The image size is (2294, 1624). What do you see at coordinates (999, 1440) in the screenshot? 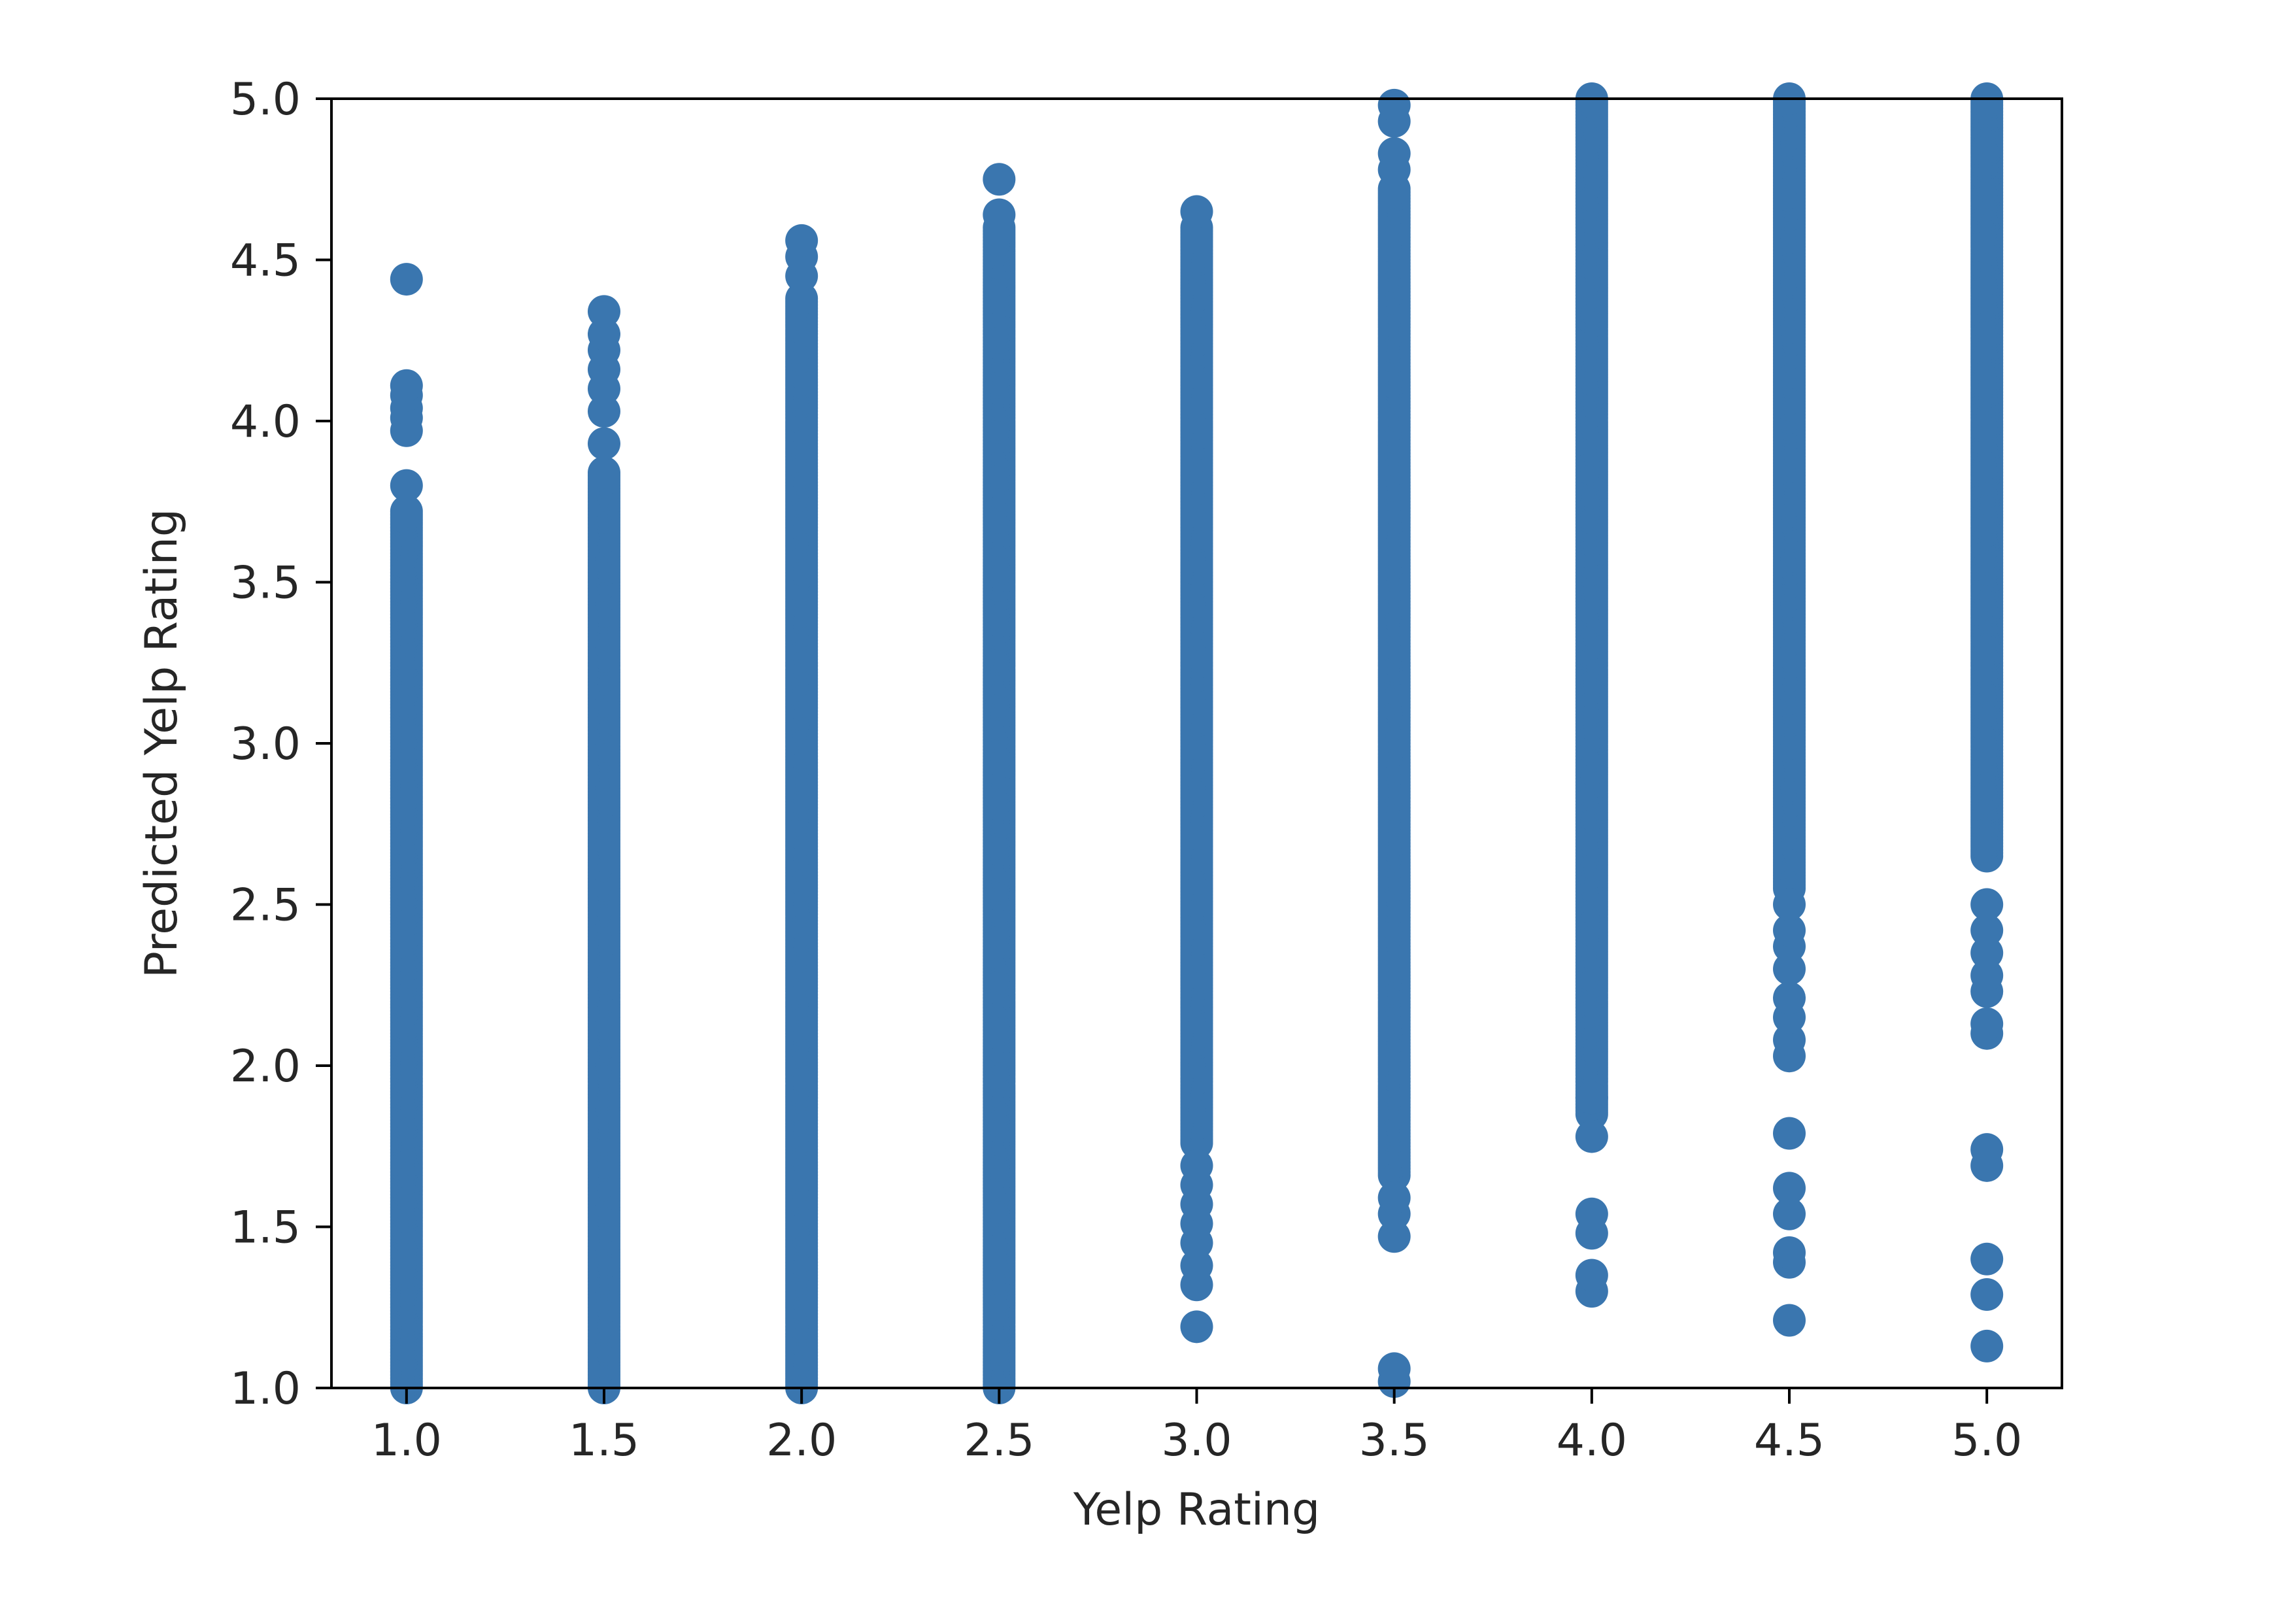
I see `x-tick-label: 2.5` at bounding box center [999, 1440].